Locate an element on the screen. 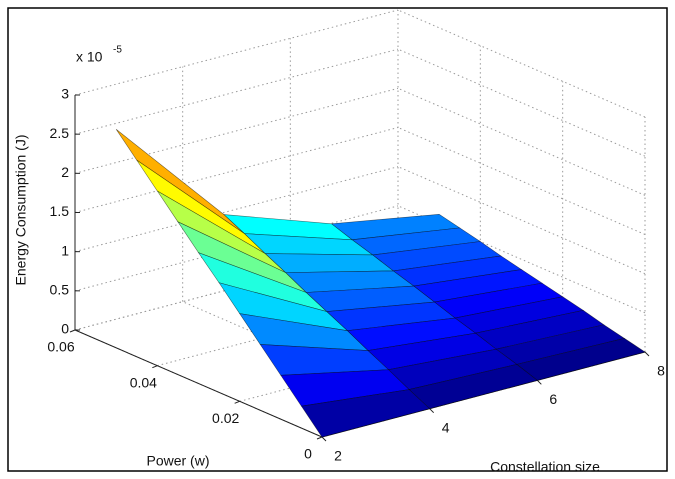 The height and width of the screenshot is (479, 675). y-tick-label: 0 is located at coordinates (308, 454).